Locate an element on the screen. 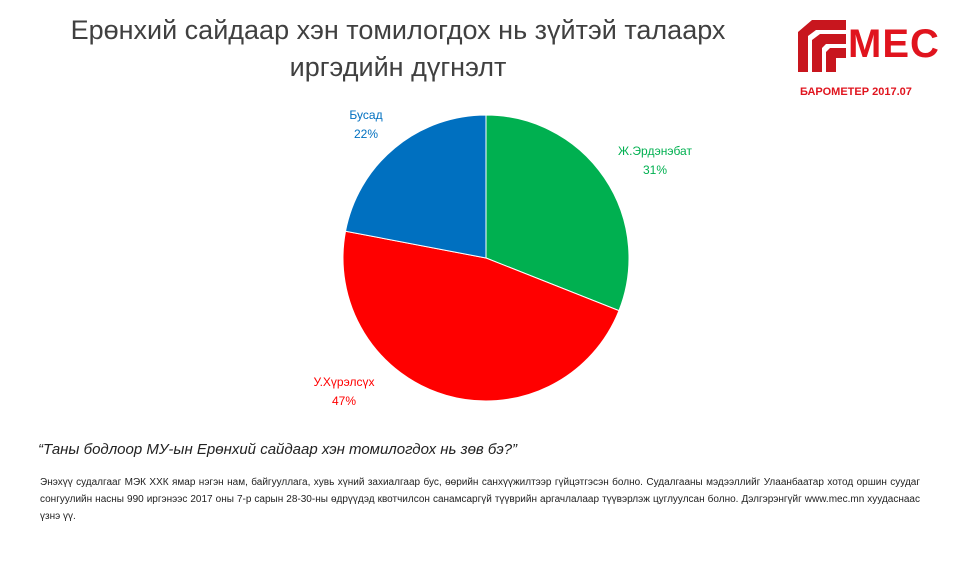  logo-icon is located at coordinates (822, 46).